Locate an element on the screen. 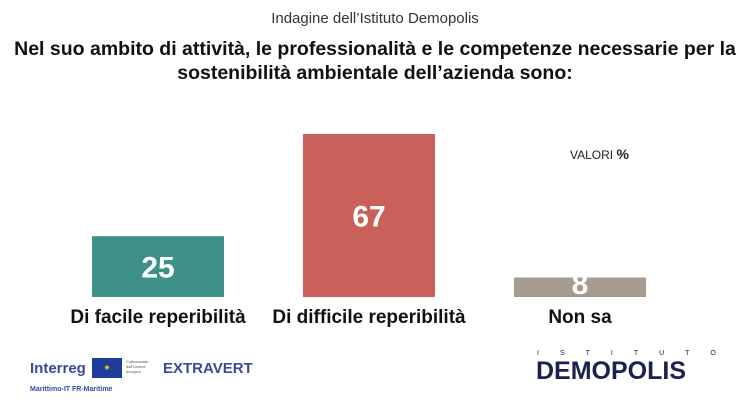 The height and width of the screenshot is (400, 750). interreg-logo: Interreg is located at coordinates (58, 368).